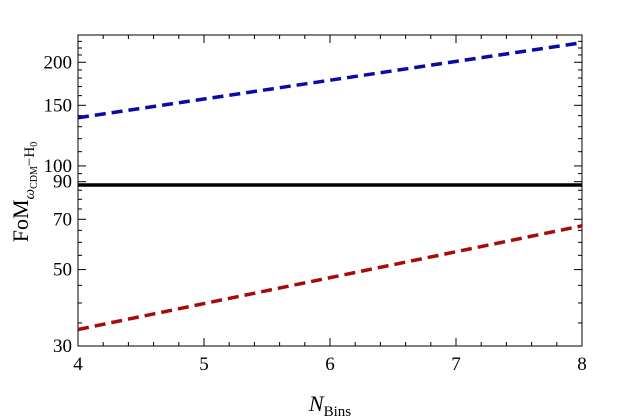 Image resolution: width=623 pixels, height=417 pixels. I want to click on y-tick-label: 50, so click(62, 270).